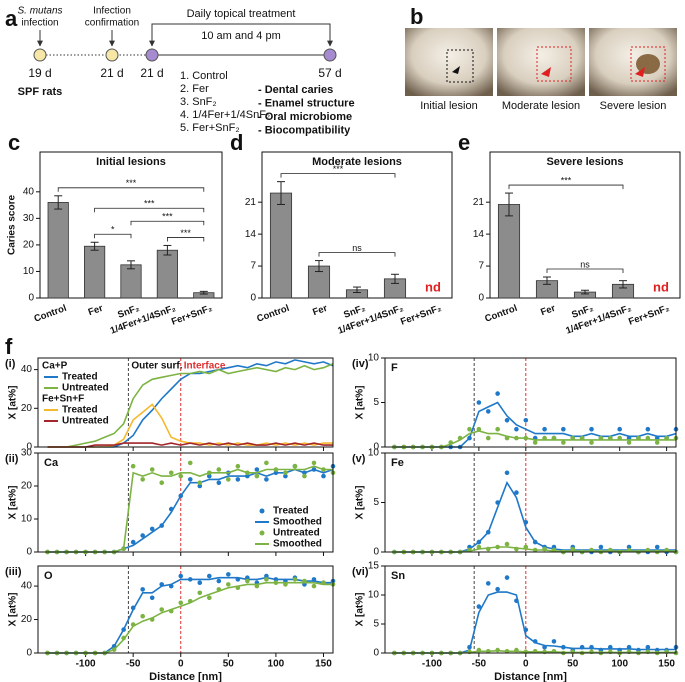 The image size is (685, 682). Describe the element at coordinates (297, 522) in the screenshot. I see `legend-label: Smoothed` at that location.